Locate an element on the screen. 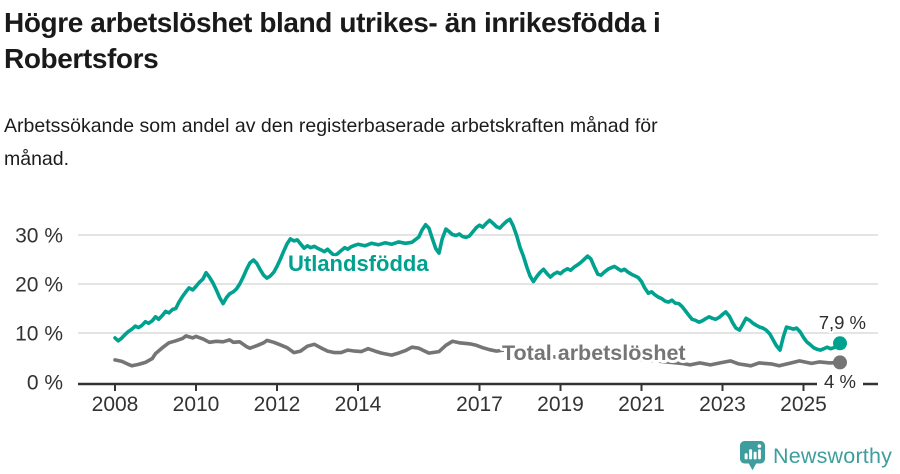  series-label-utlandsfodda: Utlandsfödda is located at coordinates (358, 263).